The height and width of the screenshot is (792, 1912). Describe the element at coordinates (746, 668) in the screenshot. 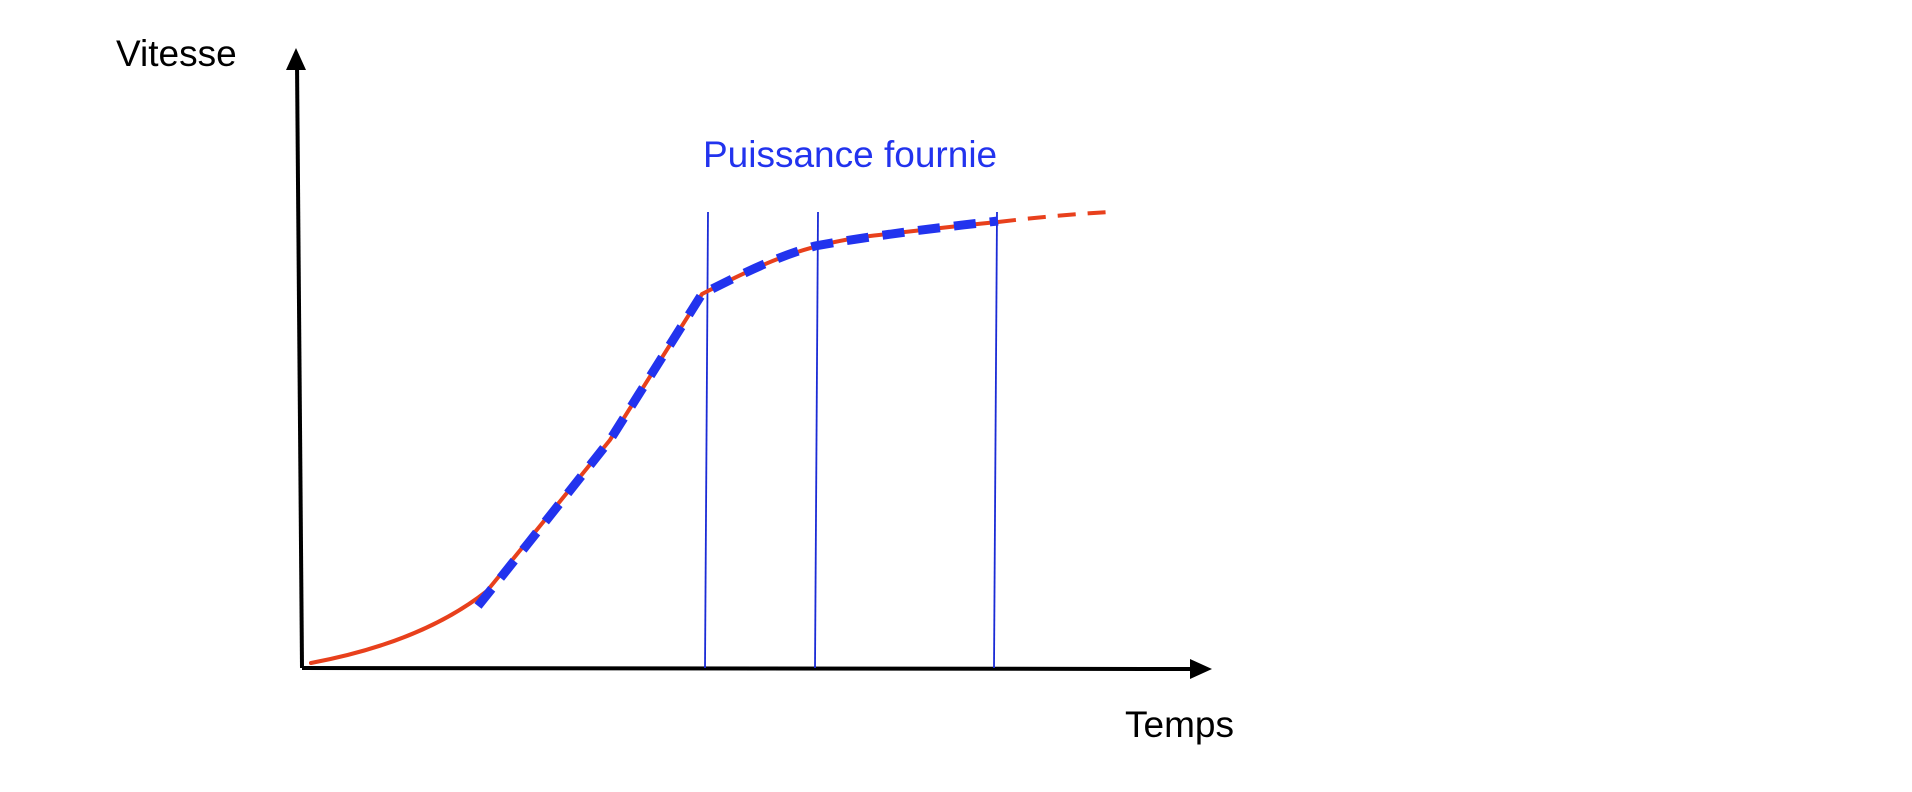

I see `x-axis-line` at that location.